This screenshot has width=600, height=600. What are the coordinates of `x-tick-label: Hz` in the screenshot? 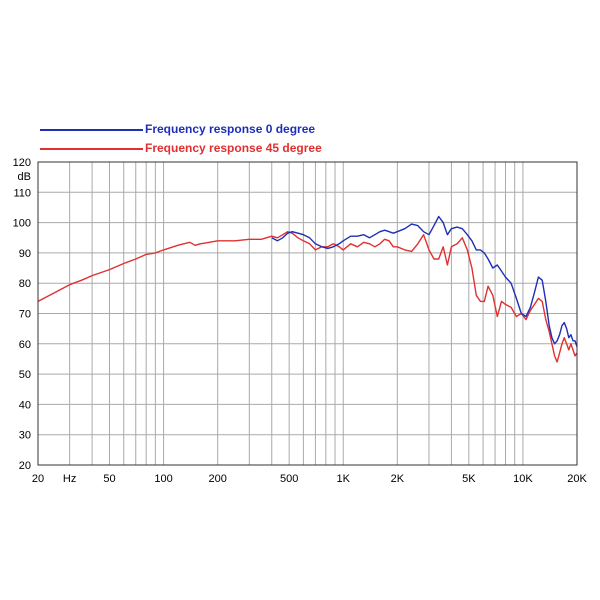 It's located at (69, 479).